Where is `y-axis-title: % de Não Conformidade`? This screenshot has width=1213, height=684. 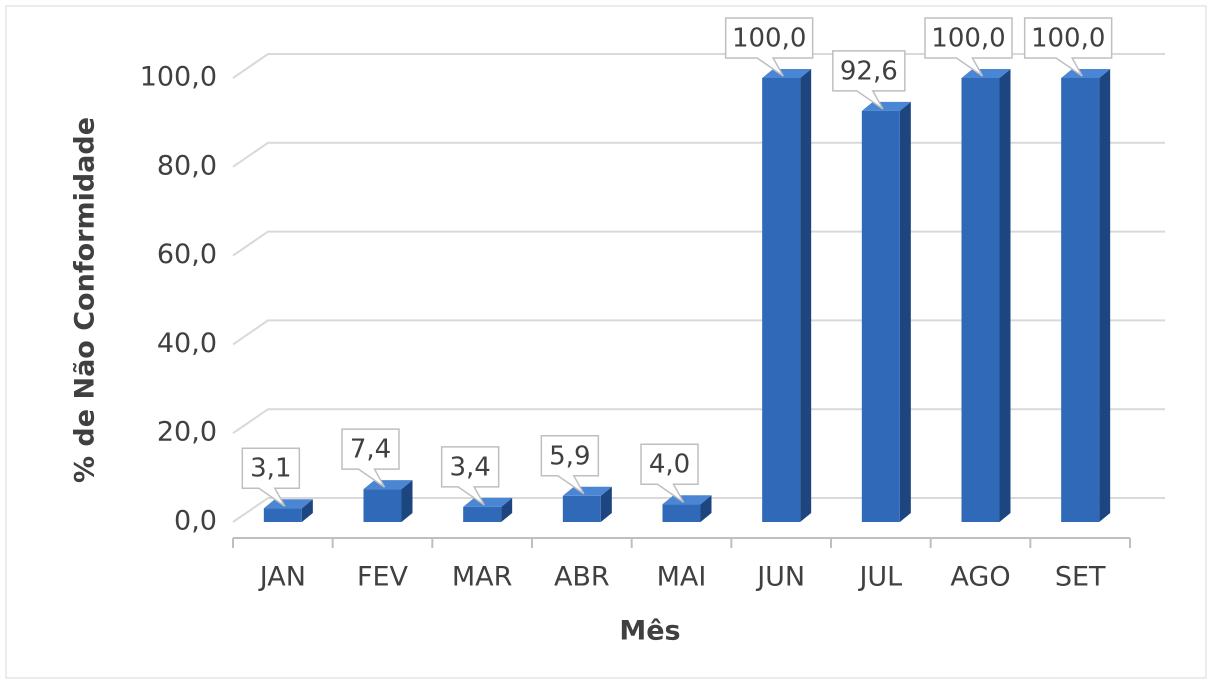
y-axis-title: % de Não Conformidade is located at coordinates (85, 300).